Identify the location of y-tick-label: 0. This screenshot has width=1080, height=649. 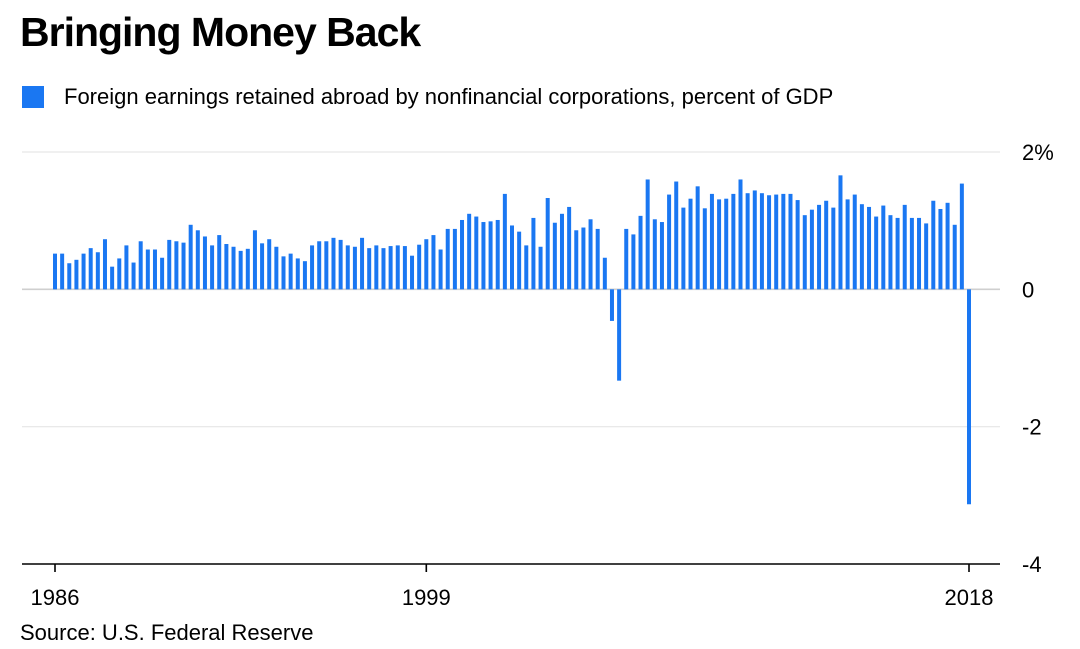
(1028, 289).